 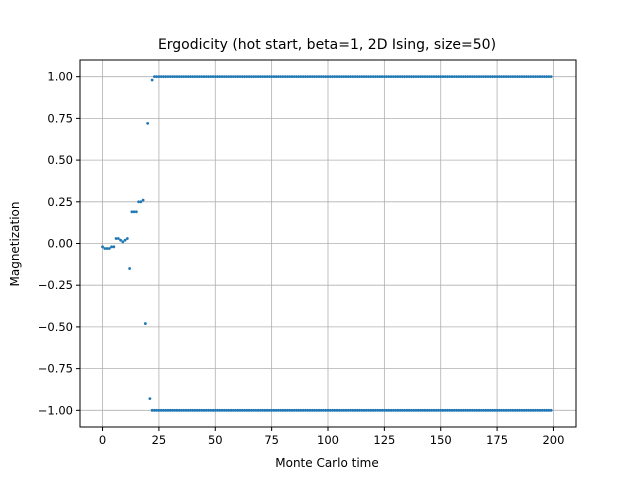 What do you see at coordinates (384, 440) in the screenshot?
I see `x-tick-label: 125` at bounding box center [384, 440].